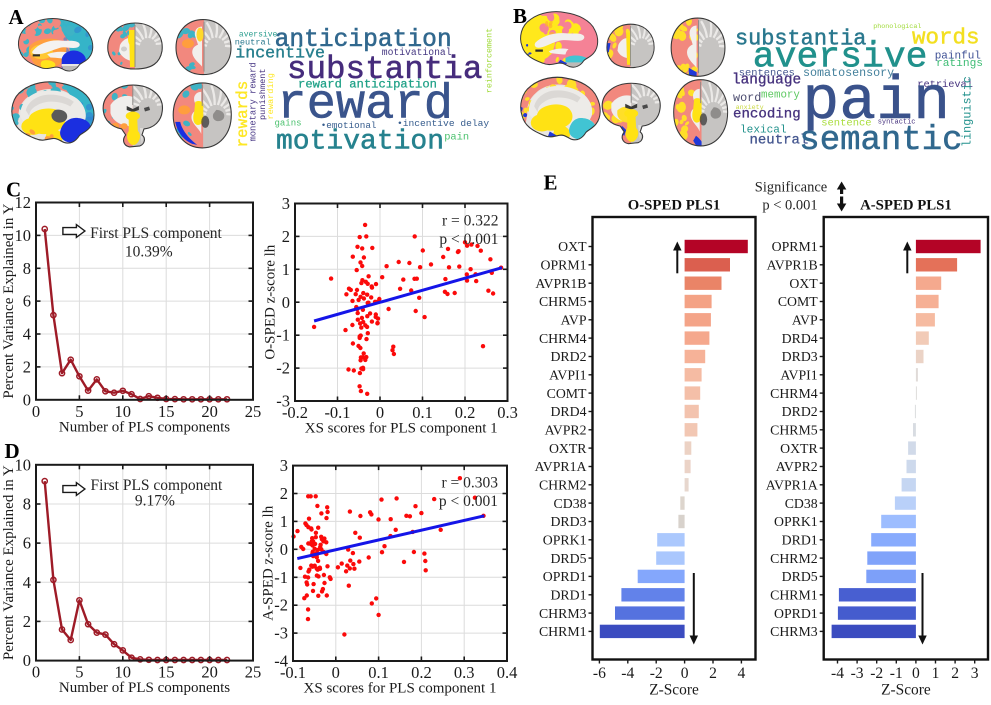 This screenshot has width=991, height=705. Describe the element at coordinates (906, 206) in the screenshot. I see `svg-text: A-SPED PLS1` at that location.